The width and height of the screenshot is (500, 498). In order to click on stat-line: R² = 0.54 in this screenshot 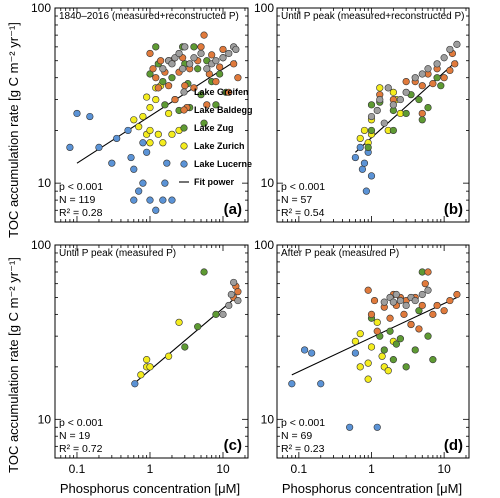, I will do `click(303, 213)`.